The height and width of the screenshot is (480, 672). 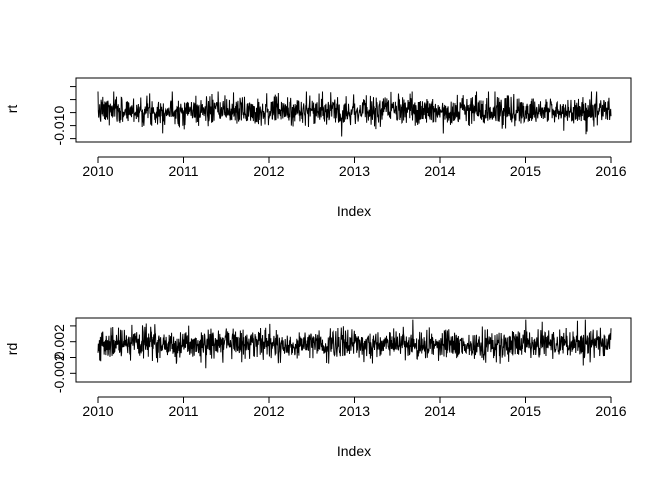 I want to click on x-axis-title-rt: Index, so click(x=354, y=211).